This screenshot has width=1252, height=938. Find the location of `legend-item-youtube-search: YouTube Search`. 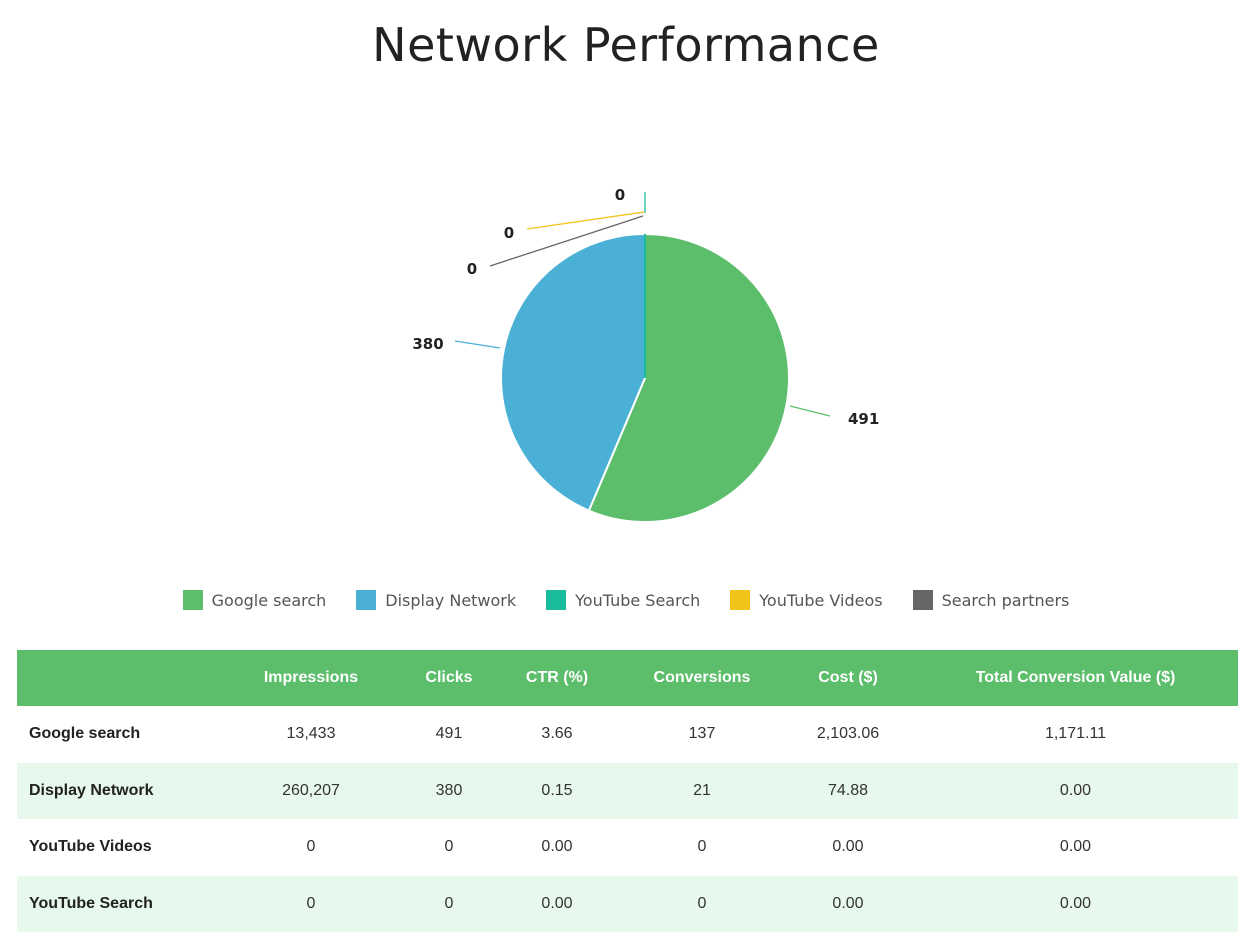

legend-item-youtube-search: YouTube Search is located at coordinates (623, 600).